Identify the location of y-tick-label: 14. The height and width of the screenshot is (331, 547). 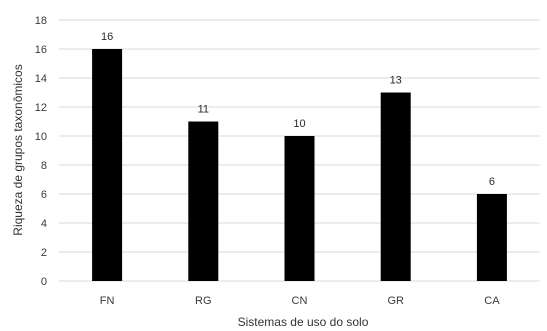
(41, 79).